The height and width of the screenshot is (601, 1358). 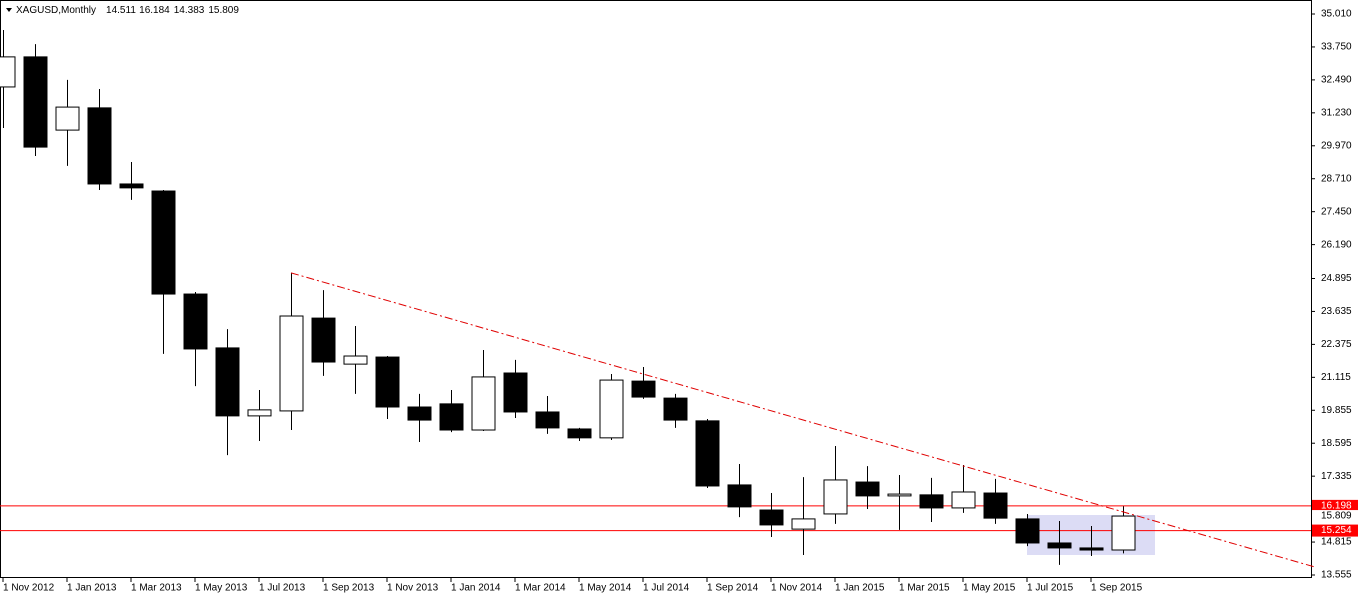 What do you see at coordinates (605, 588) in the screenshot?
I see `x-tick-label: 1 May 2014` at bounding box center [605, 588].